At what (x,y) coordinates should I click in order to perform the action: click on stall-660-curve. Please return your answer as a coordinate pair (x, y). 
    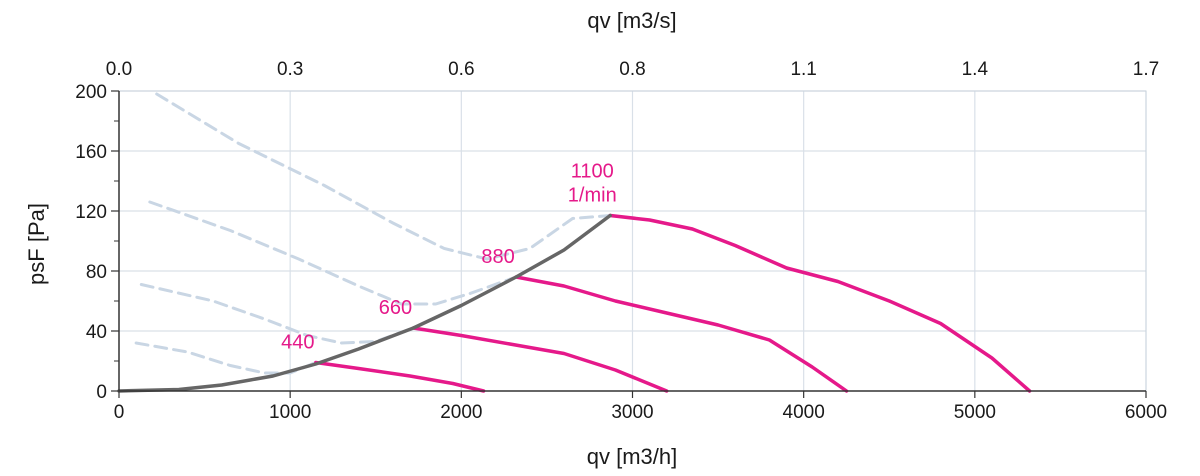
    Looking at the image, I should click on (277, 314).